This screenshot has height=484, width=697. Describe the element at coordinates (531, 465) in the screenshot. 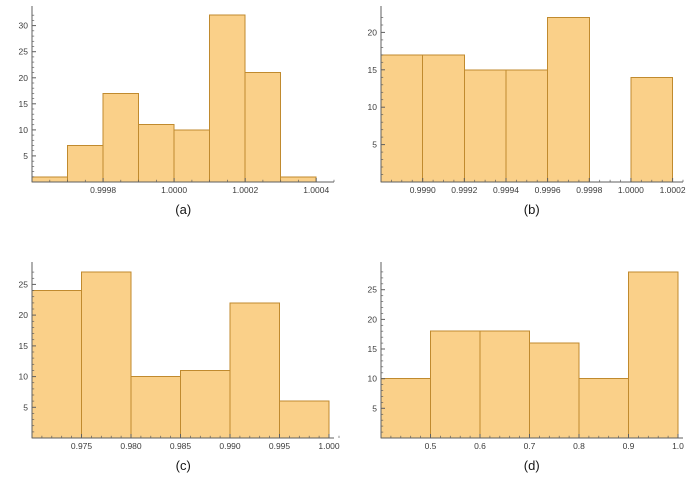

I see `caption-d: (d)` at that location.